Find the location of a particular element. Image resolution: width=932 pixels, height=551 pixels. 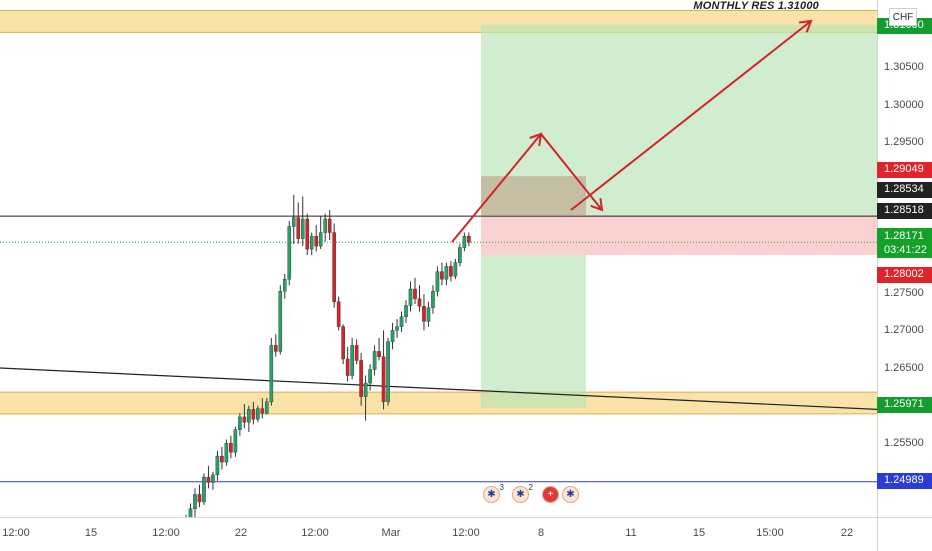

uk-flag-event-icon: ✱ 3 is located at coordinates (493, 493).